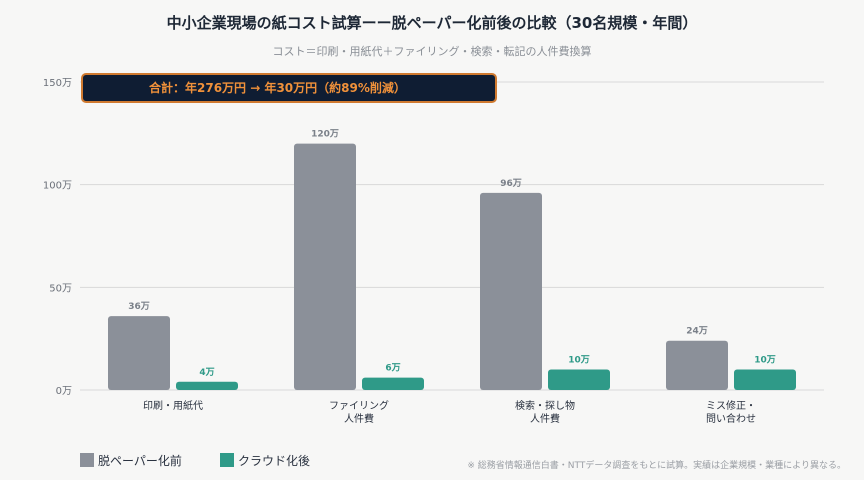 The width and height of the screenshot is (864, 480). I want to click on x-tick-label: 検索・探し物, so click(545, 405).